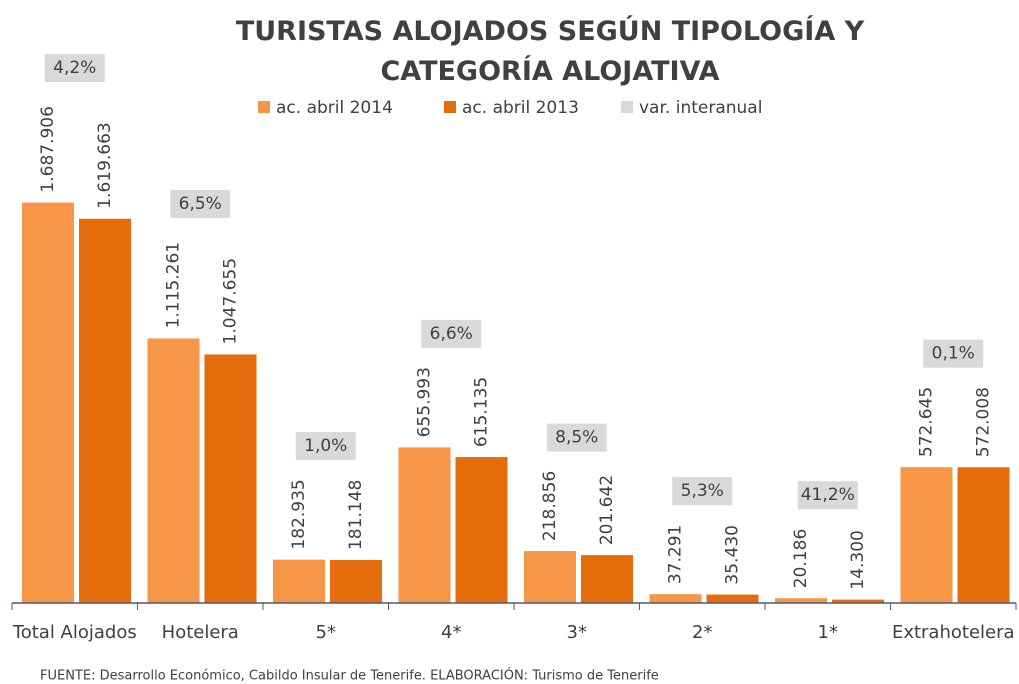 This screenshot has width=1019, height=684. I want to click on legend-label: ac. abril 2014, so click(334, 108).